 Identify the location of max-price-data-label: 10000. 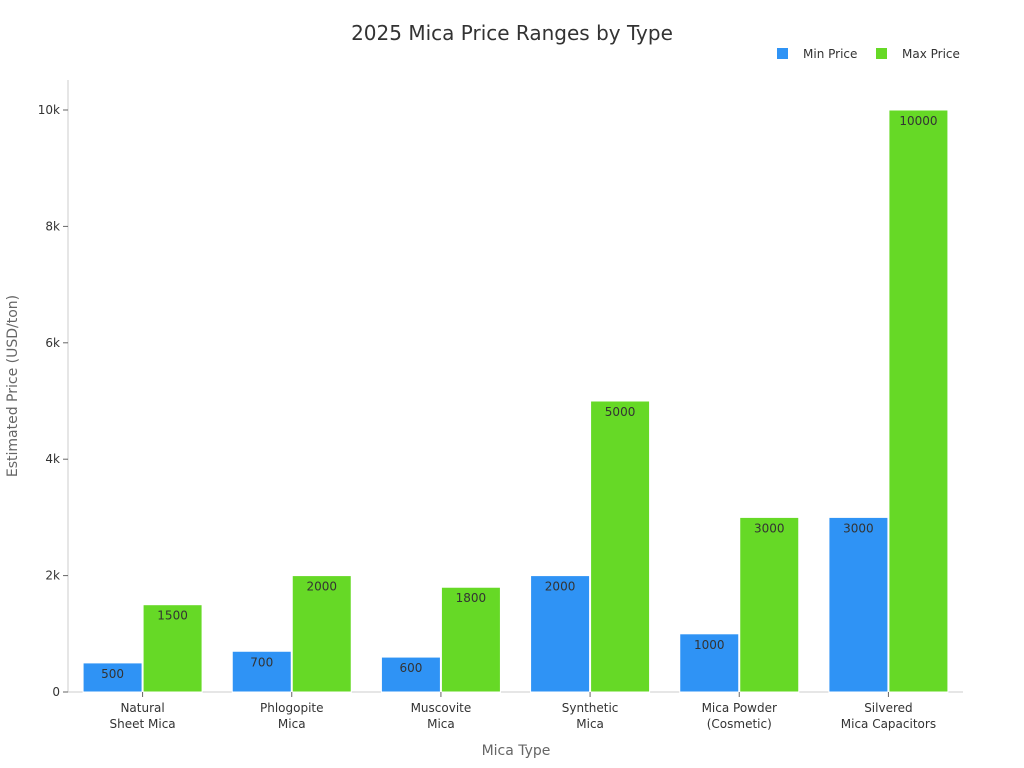
(918, 121).